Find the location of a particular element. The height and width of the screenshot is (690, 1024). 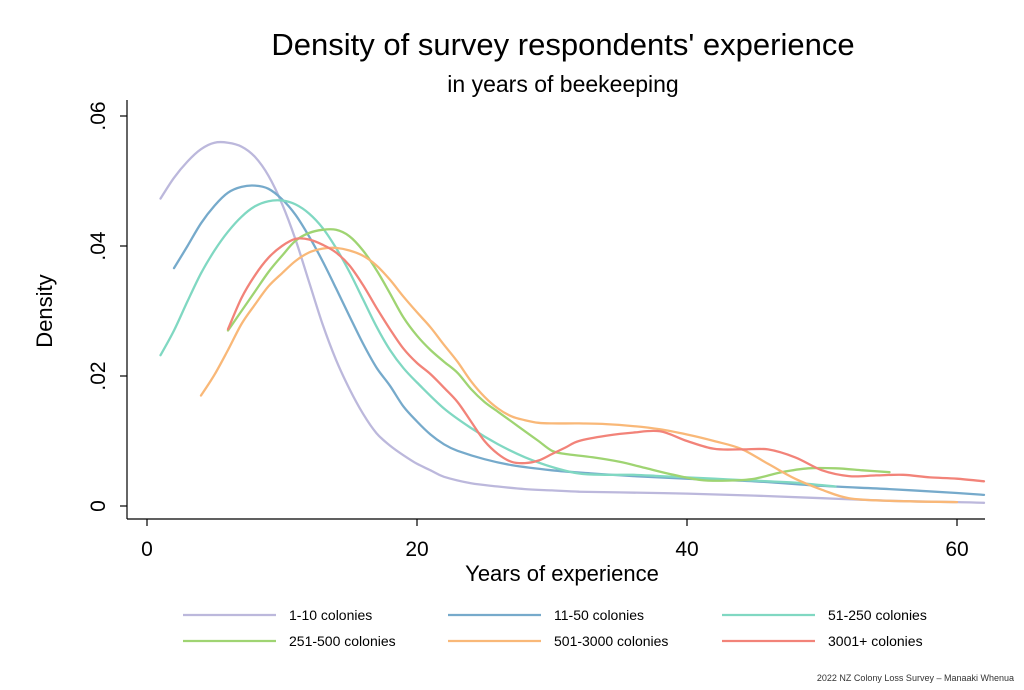

legend-label: 1-10 colonies is located at coordinates (330, 615).